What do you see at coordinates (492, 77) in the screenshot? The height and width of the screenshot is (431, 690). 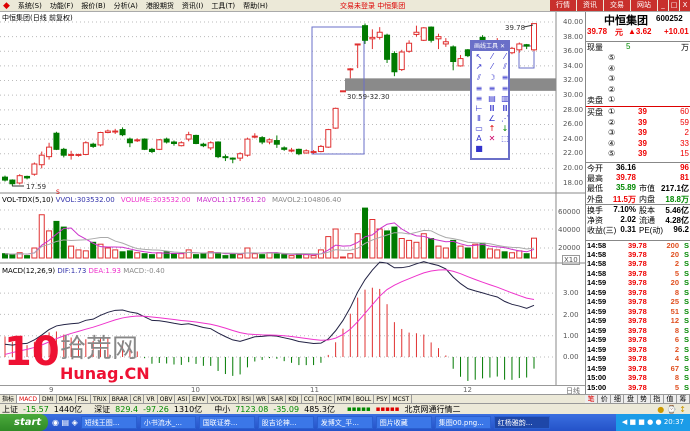 I see `draw-tool-icon: ☽` at bounding box center [492, 77].